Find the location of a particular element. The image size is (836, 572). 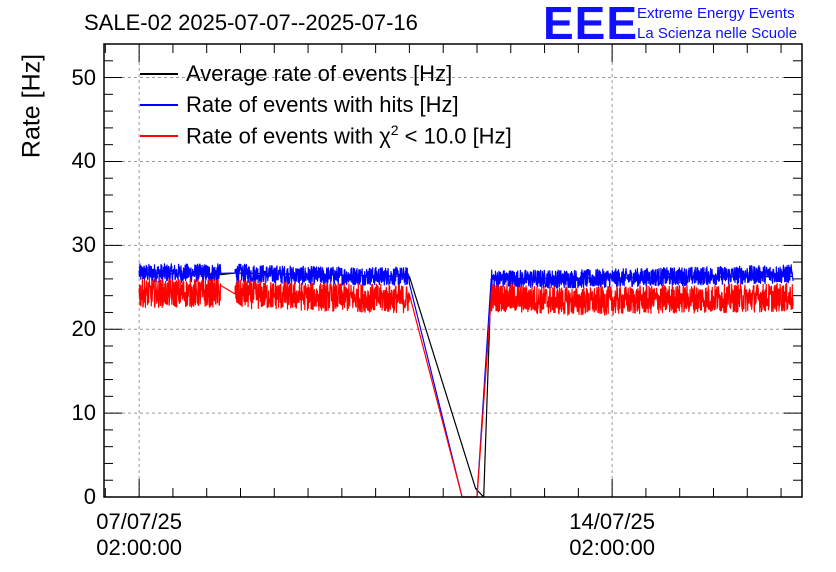

legend-label-hits: Rate of events with hits [Hz] is located at coordinates (322, 104).